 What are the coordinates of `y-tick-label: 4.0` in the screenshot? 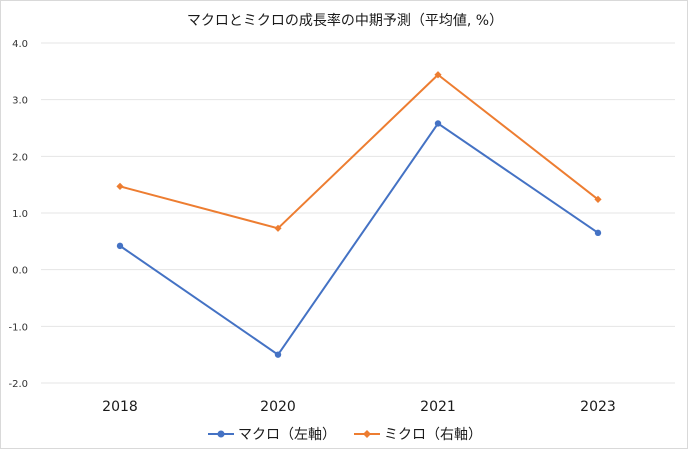 It's located at (20, 44).